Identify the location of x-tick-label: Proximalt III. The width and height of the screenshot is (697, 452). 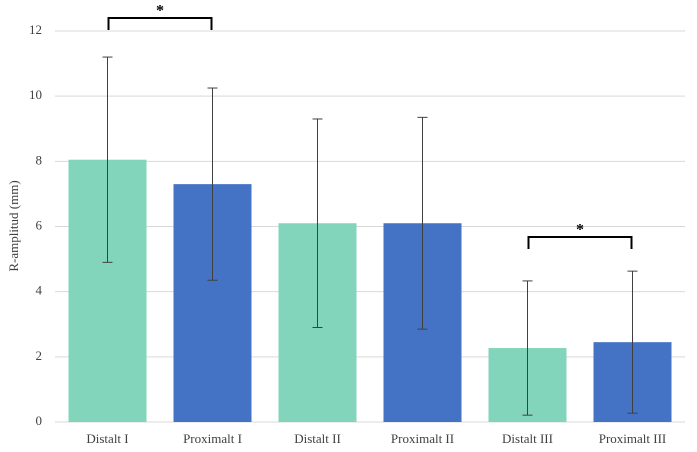
(633, 438).